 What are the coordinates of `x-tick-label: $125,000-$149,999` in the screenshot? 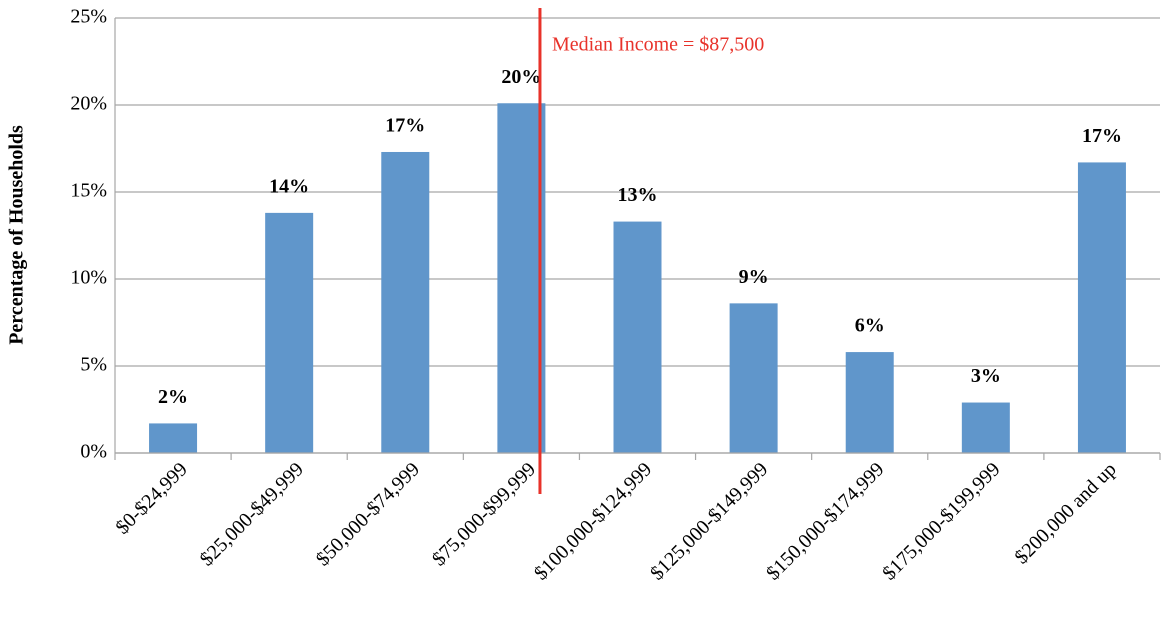 It's located at (709, 521).